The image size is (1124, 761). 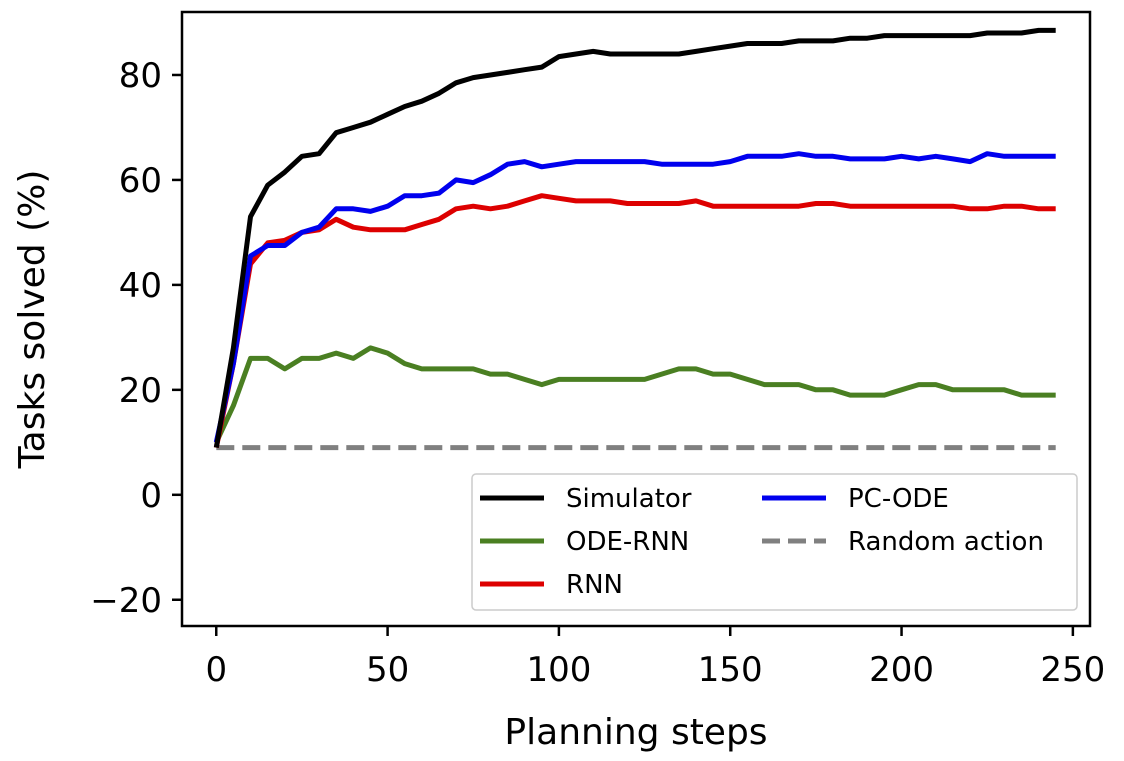 I want to click on y-tick-label: −20, so click(x=126, y=601).